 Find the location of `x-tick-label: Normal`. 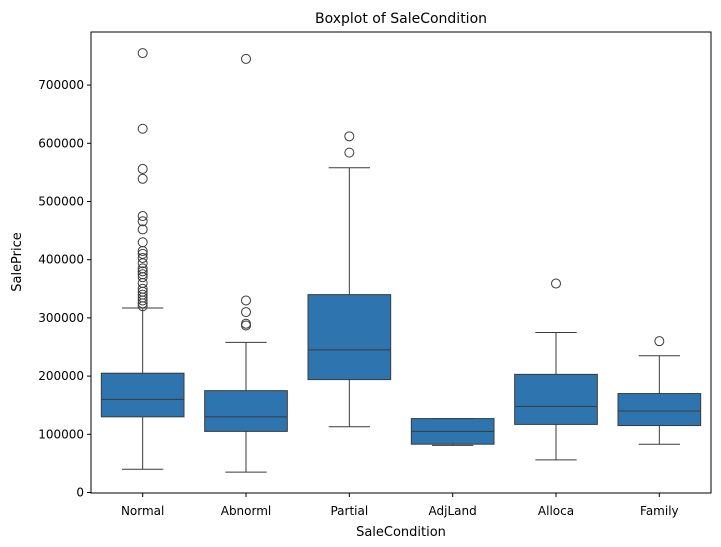

x-tick-label: Normal is located at coordinates (142, 511).